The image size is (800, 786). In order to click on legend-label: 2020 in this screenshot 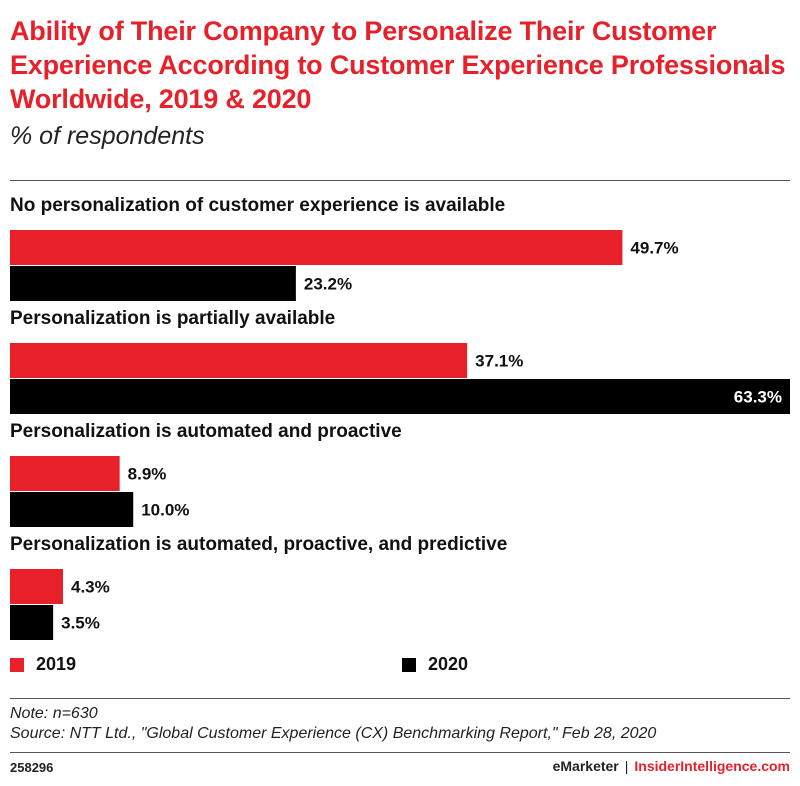, I will do `click(448, 664)`.